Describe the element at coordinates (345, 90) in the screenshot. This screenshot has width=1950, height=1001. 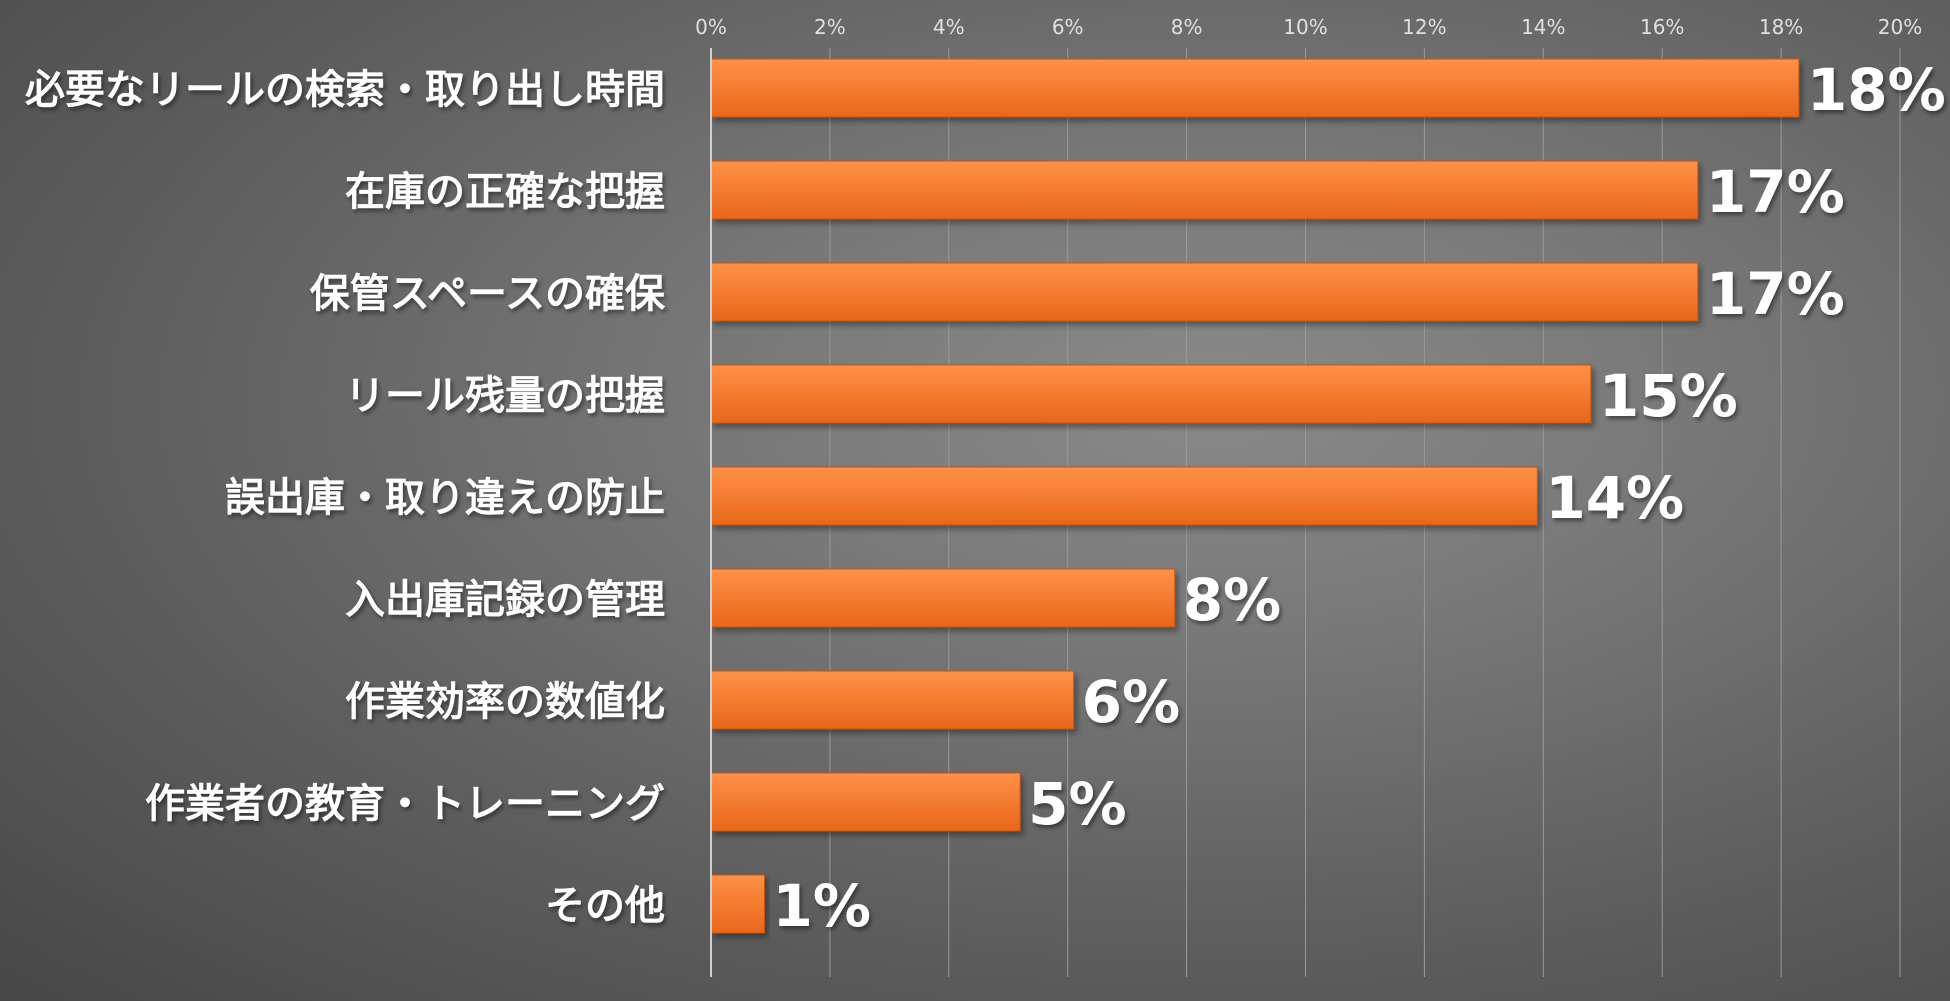
I see `category-label: 必要なリールの検索・取り出し時間` at that location.